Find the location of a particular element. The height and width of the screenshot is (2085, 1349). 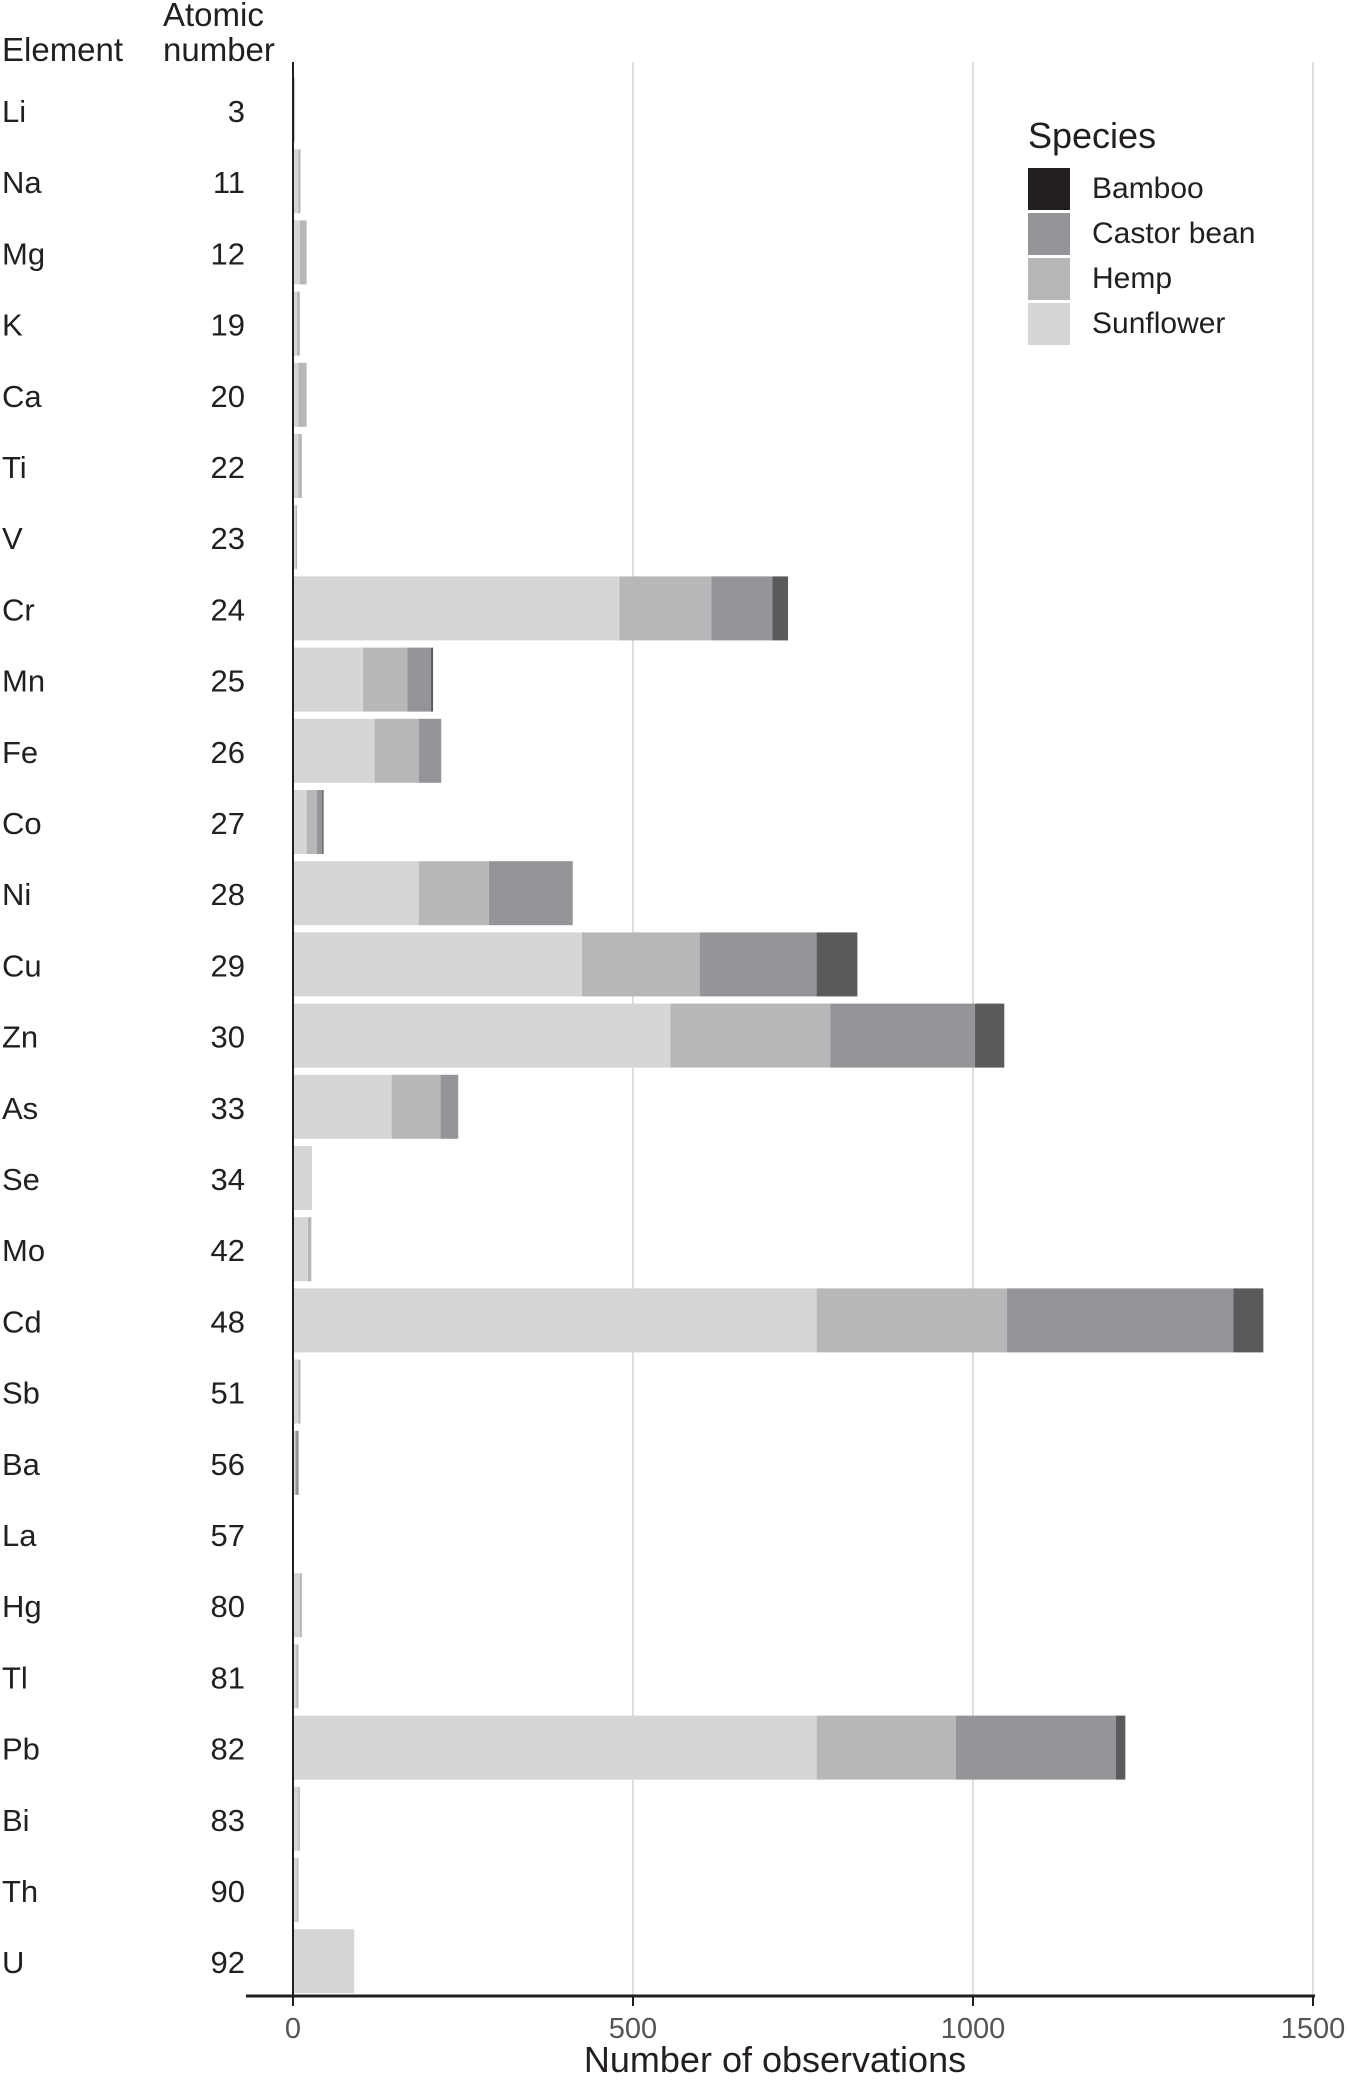

element-label: Mn is located at coordinates (23, 681).